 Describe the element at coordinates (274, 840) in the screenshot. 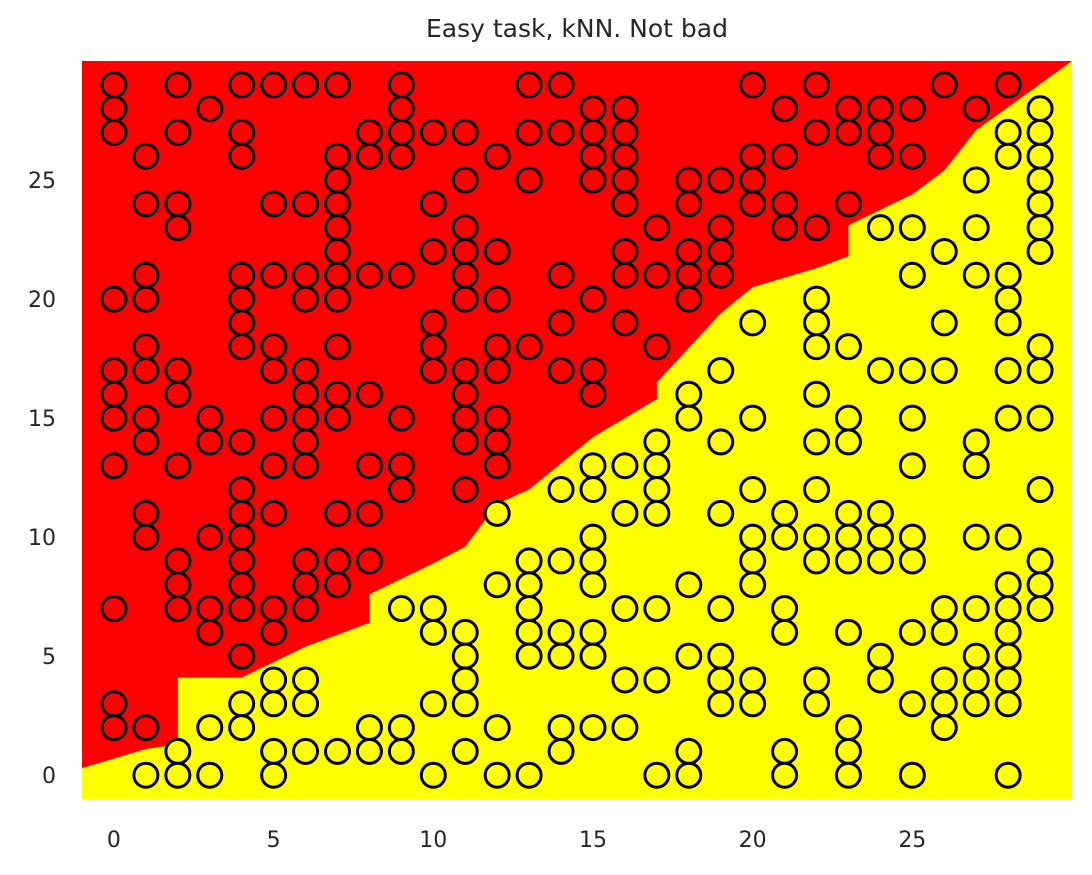

I see `x-tick-label: 5` at that location.